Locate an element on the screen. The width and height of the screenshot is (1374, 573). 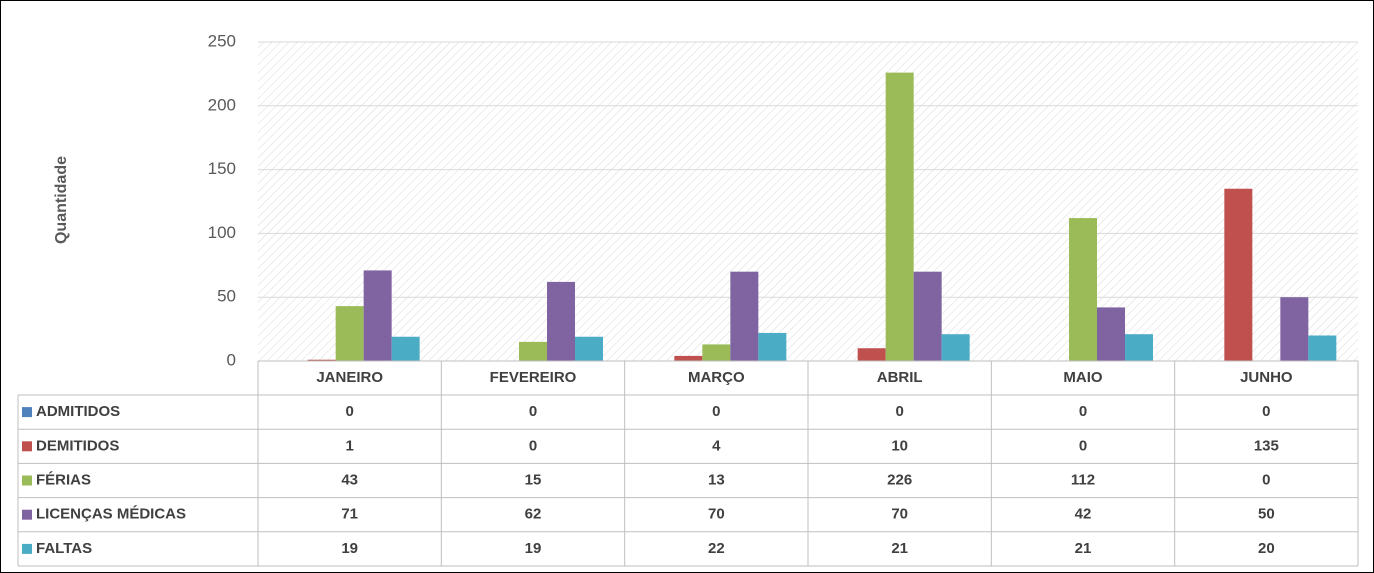
y-tick-label: 50 is located at coordinates (226, 296).